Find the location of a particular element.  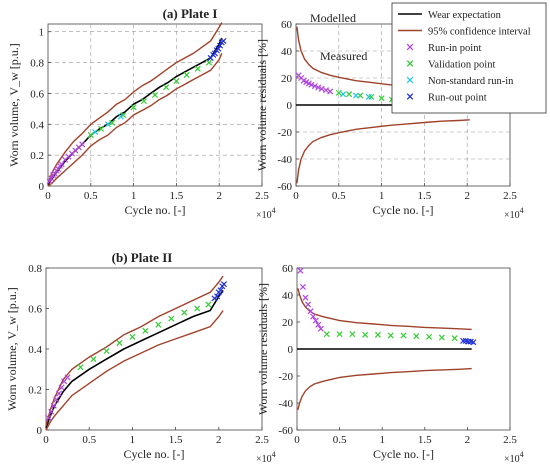

y-tick-label: -60 is located at coordinates (285, 431).